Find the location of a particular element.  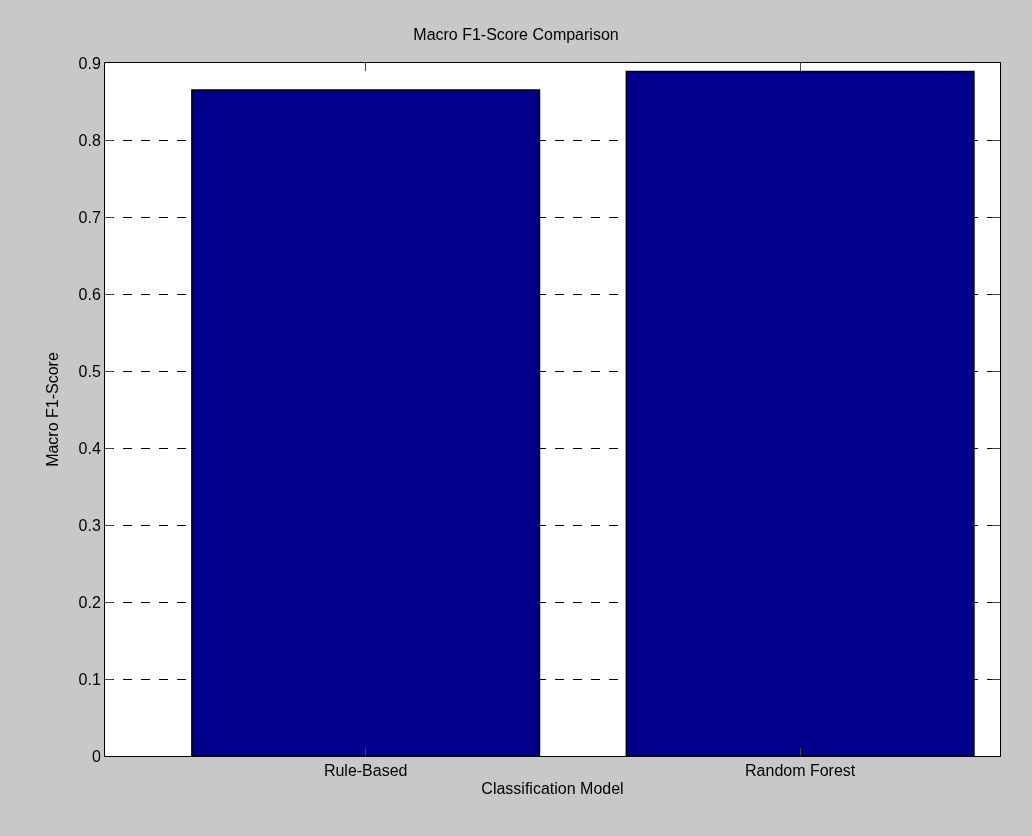

y-tick-label: 0.5 is located at coordinates (89, 371).